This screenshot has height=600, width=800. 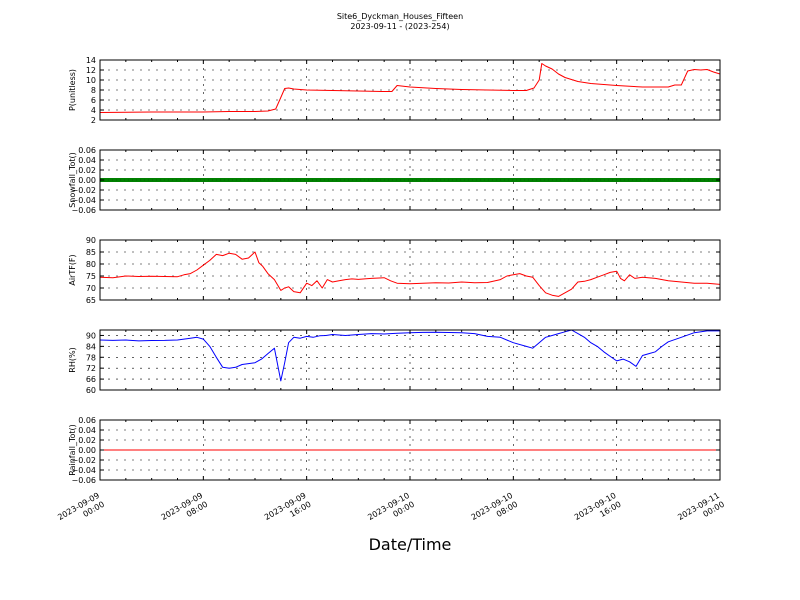 What do you see at coordinates (91, 252) in the screenshot?
I see `y-tick-label: 85` at bounding box center [91, 252].